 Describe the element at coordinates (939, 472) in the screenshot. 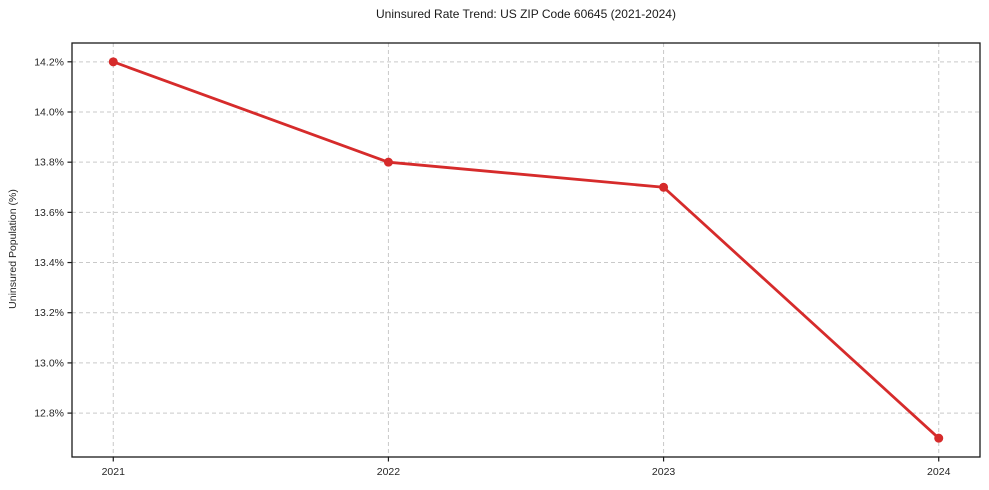

I see `x-tick-label: 2024` at that location.